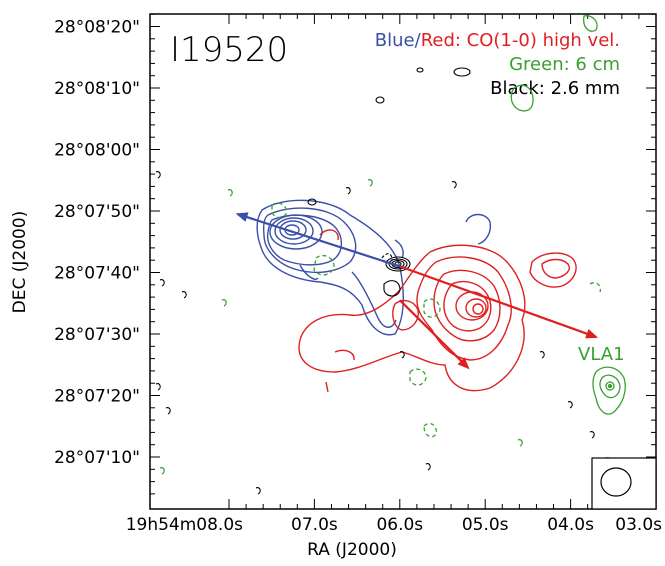 The image size is (665, 566). I want to click on legend-slash: /, so click(418, 40).